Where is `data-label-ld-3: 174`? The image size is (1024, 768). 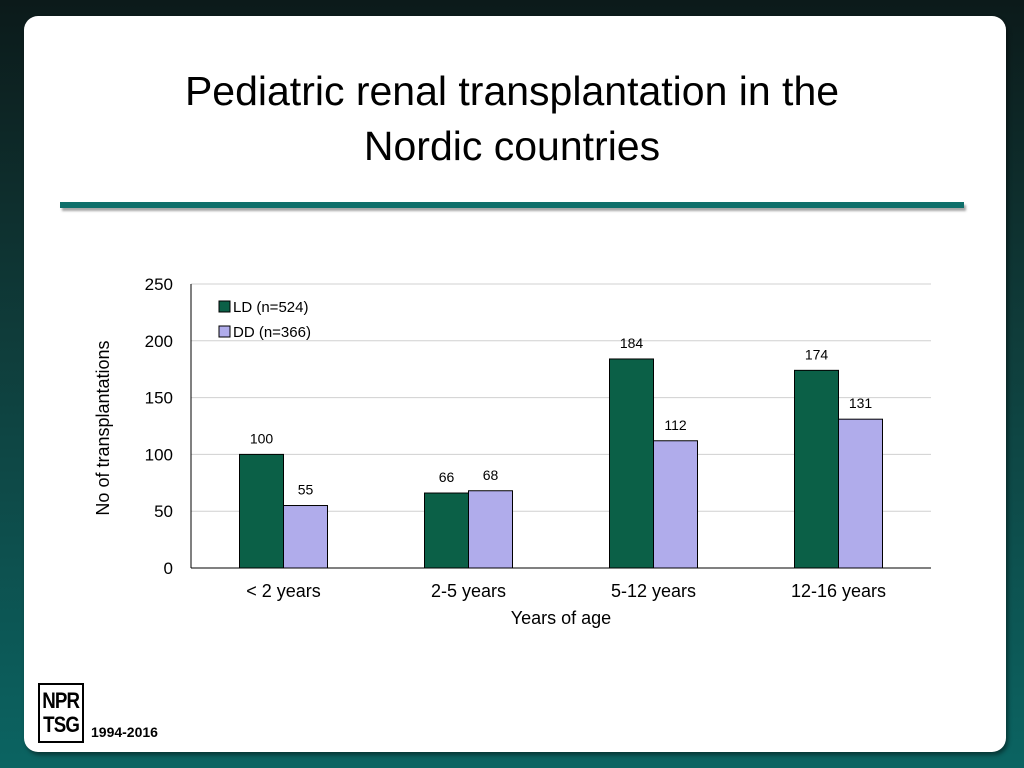 data-label-ld-3: 174 is located at coordinates (817, 354).